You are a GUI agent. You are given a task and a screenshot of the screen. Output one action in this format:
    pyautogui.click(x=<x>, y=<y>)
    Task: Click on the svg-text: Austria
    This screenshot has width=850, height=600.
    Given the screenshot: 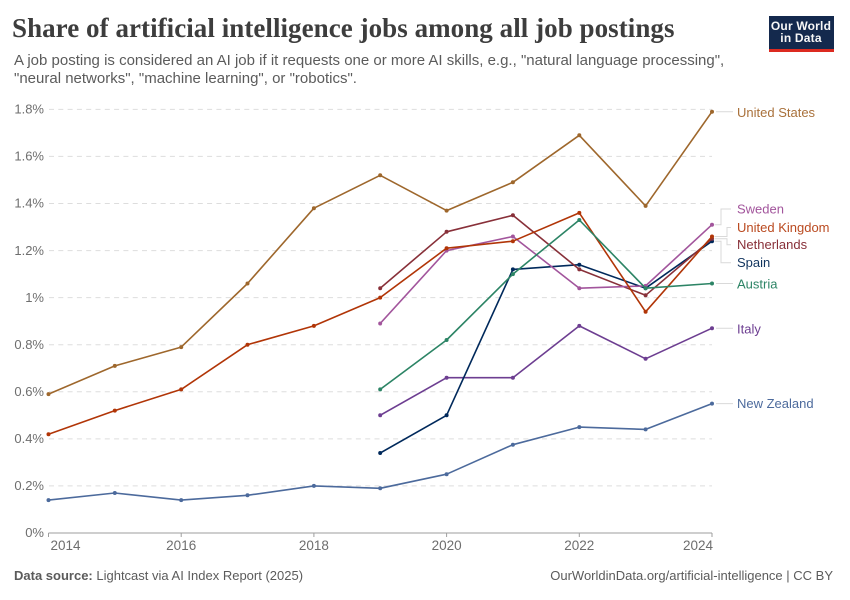 What is the action you would take?
    pyautogui.click(x=757, y=284)
    